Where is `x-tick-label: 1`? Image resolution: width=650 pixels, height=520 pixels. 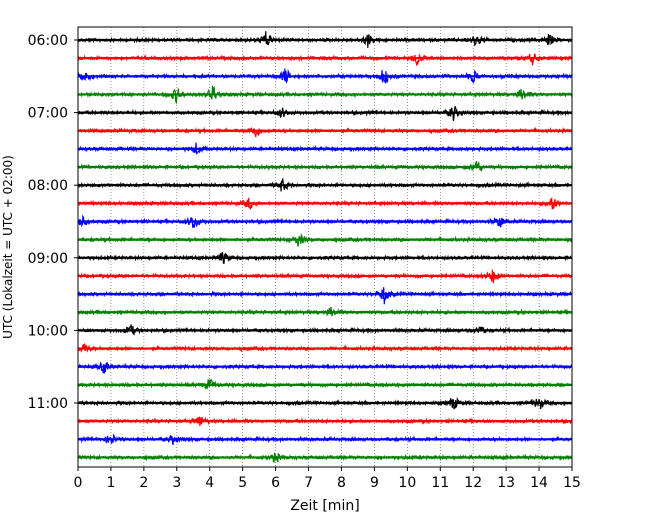 x-tick-label: 1 is located at coordinates (110, 483).